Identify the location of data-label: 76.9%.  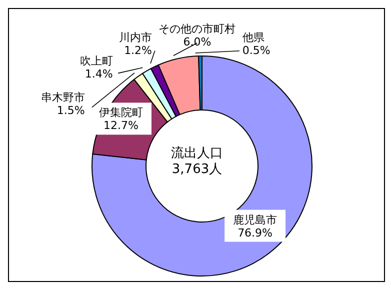
(255, 232).